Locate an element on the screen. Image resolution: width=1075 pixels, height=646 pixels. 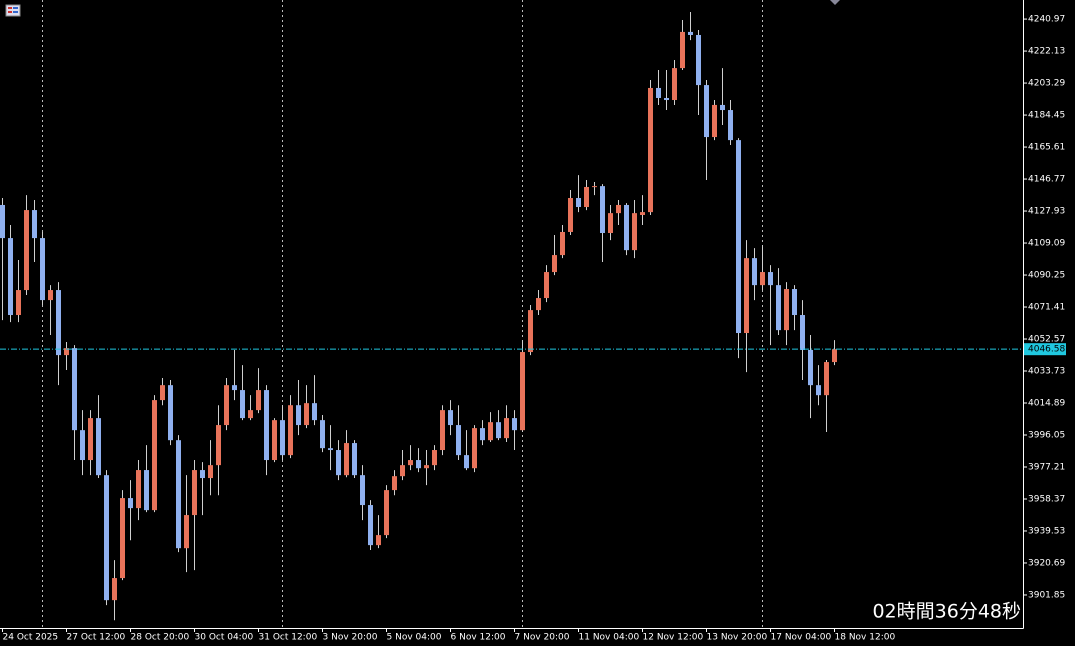
y-tick-label: 4033.73 is located at coordinates (1046, 372).